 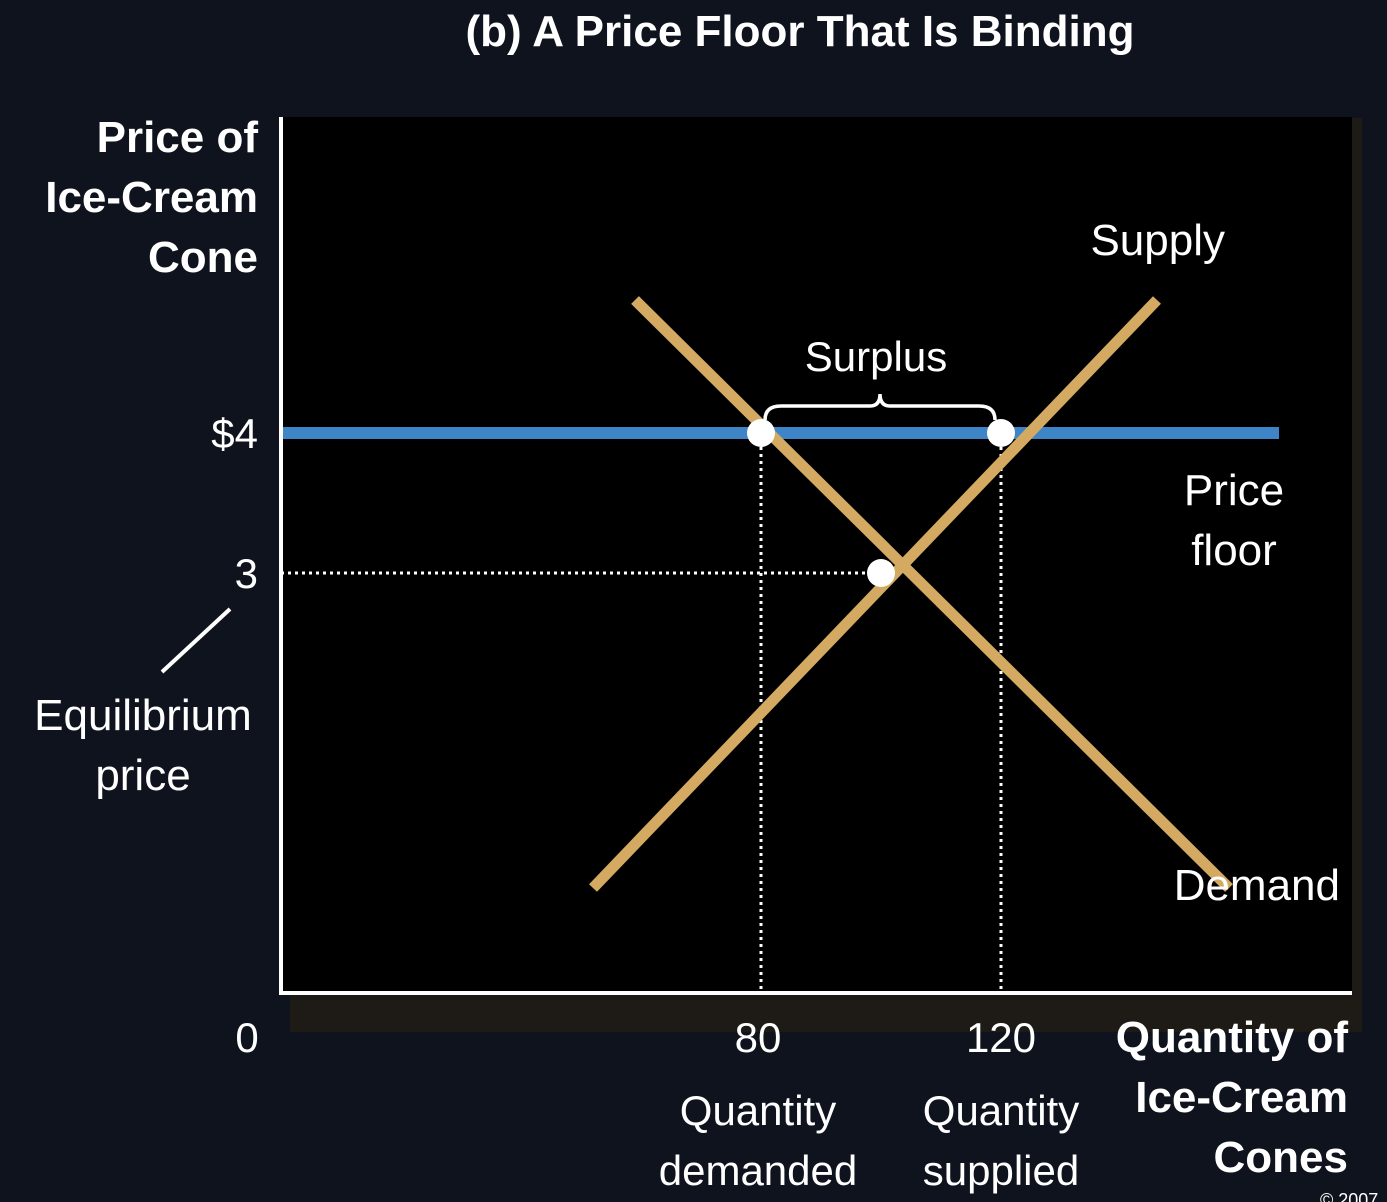 What do you see at coordinates (758, 1037) in the screenshot?
I see `x-tick-label-80: 80` at bounding box center [758, 1037].